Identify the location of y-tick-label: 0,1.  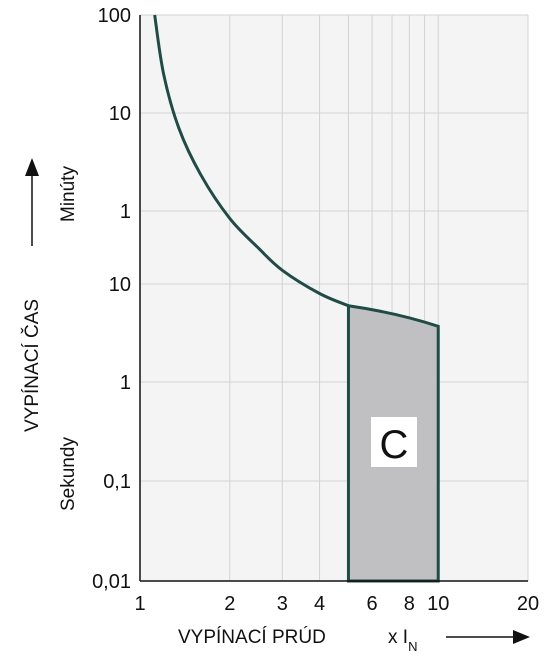
(117, 482).